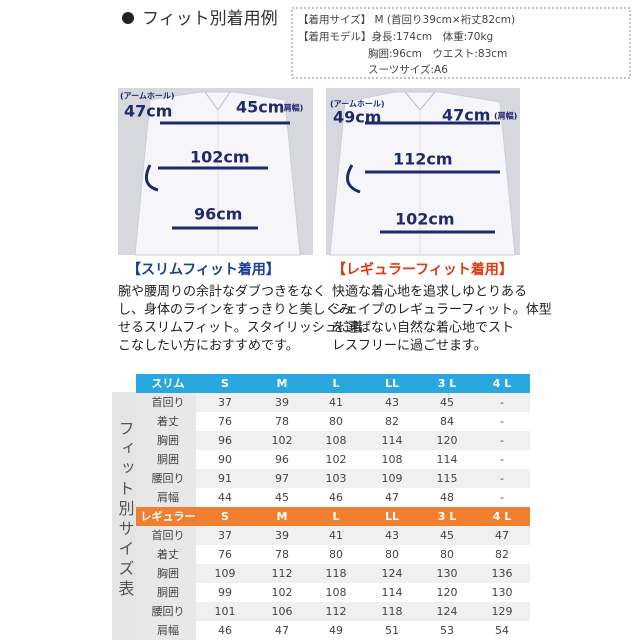 The height and width of the screenshot is (640, 640). What do you see at coordinates (291, 108) in the screenshot?
I see `photo-label: (肩幅)` at bounding box center [291, 108].